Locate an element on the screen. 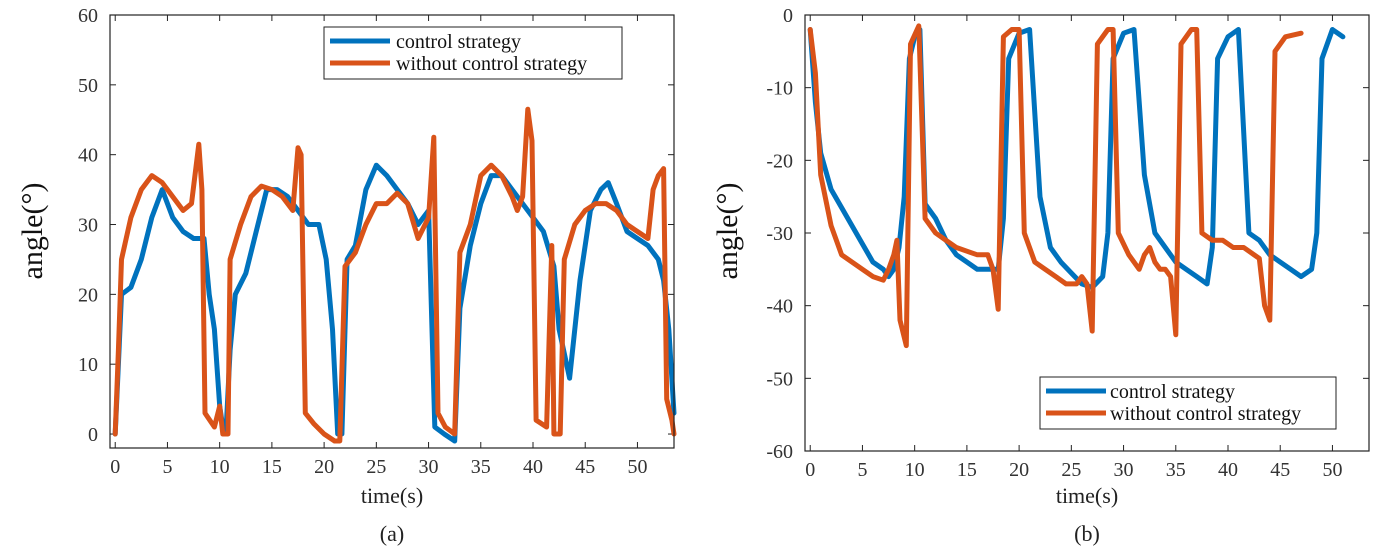  chart-a-legend-box is located at coordinates (473, 53).